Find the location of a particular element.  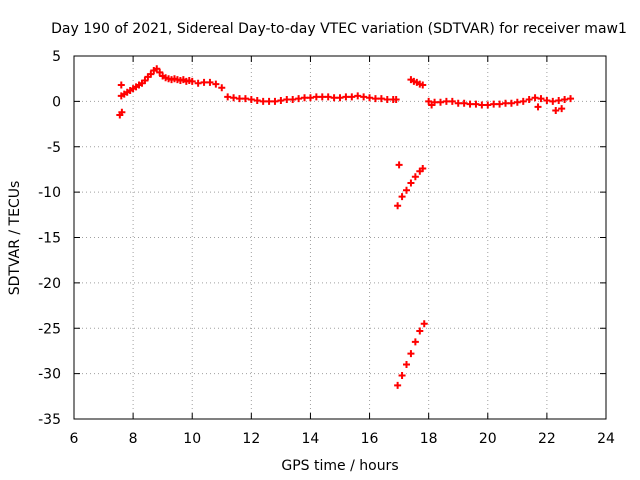

x-tick-label: 22 is located at coordinates (547, 439).